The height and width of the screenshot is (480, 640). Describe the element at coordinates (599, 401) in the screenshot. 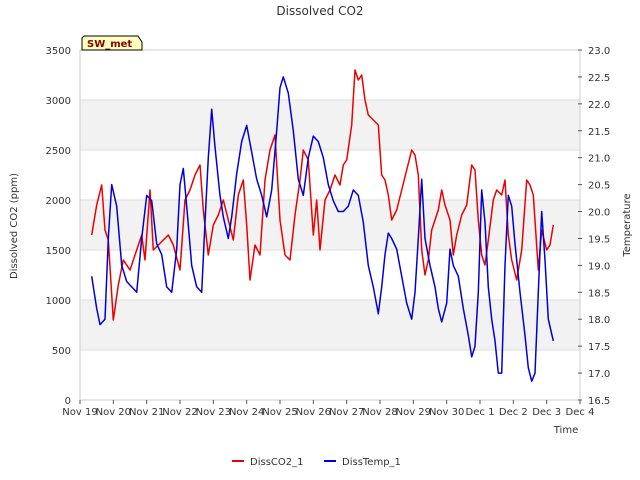

I see `y-right-tick-label: 16.5` at that location.